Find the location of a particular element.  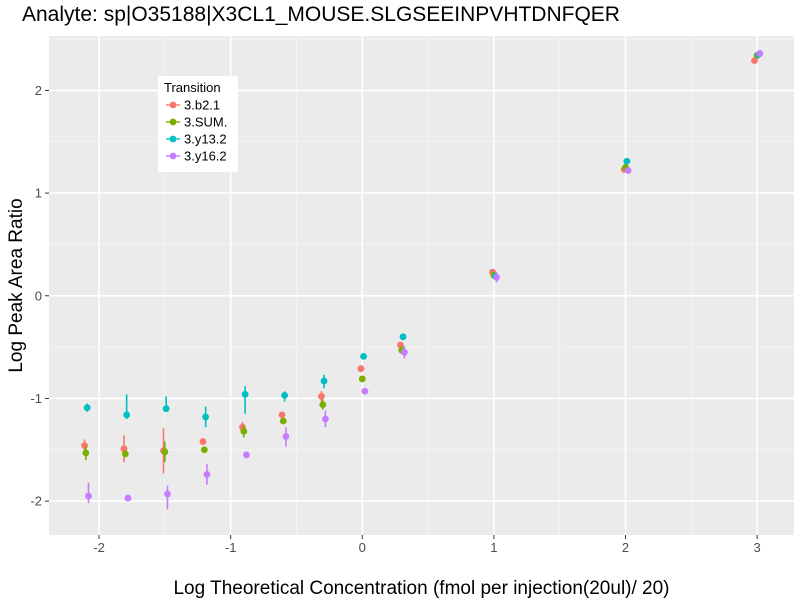

y-tick-label: -2 is located at coordinates (36, 501).